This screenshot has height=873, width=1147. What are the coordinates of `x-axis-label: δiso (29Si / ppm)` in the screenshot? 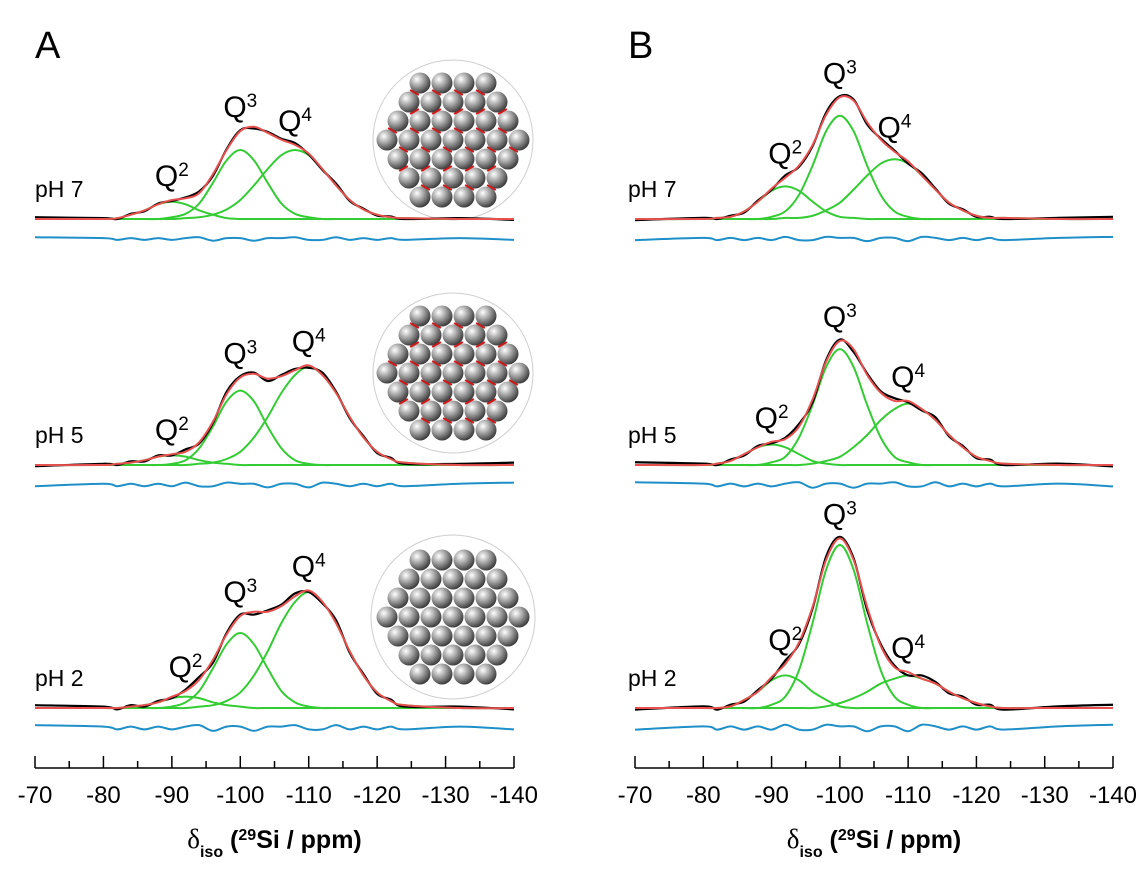 It's located at (274, 842).